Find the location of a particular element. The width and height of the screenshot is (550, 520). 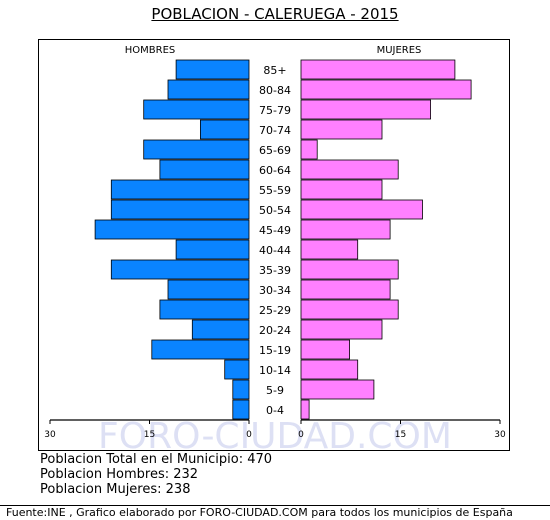

age-label-30-34: 30-34 is located at coordinates (275, 290).